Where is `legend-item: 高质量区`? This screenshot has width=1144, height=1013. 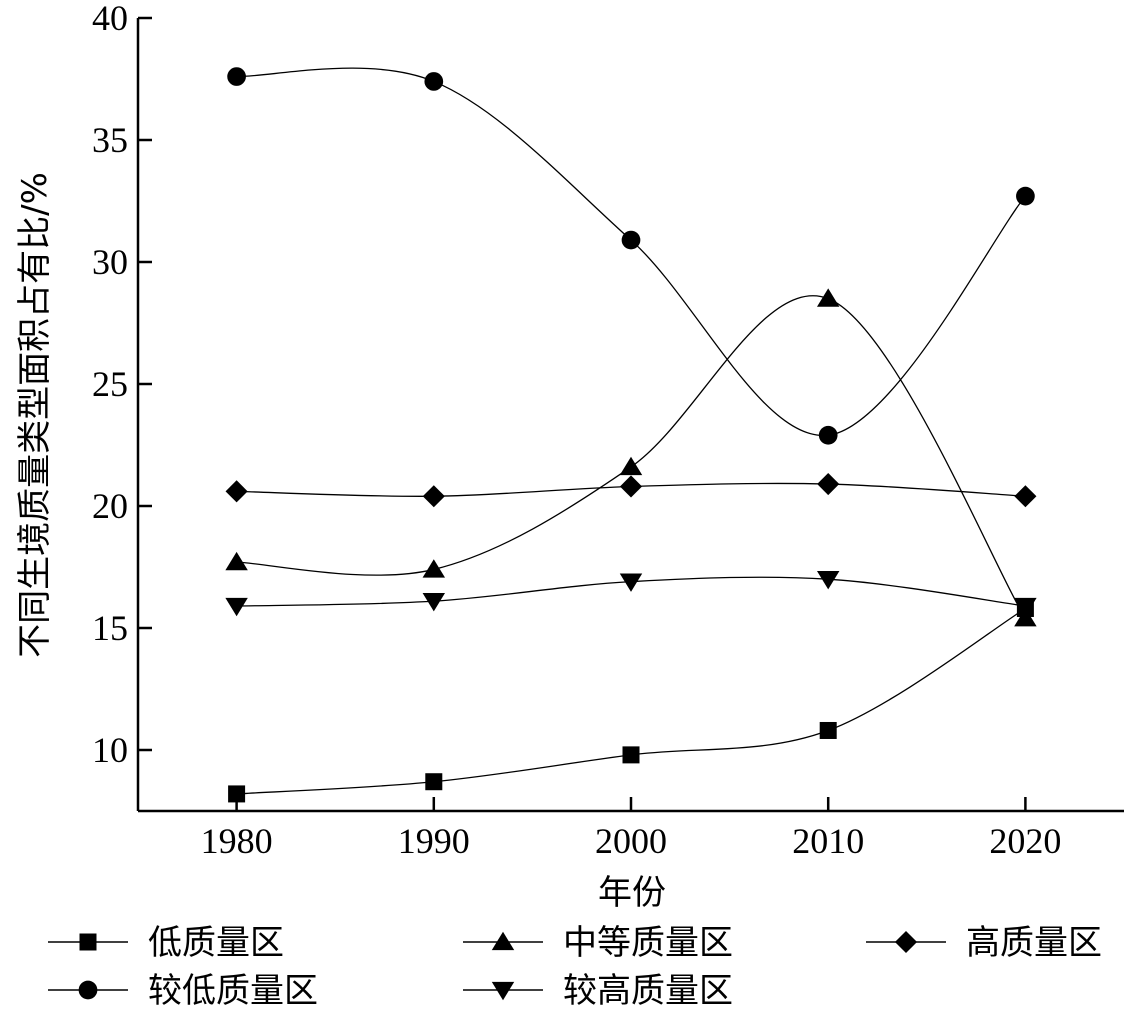 legend-item: 高质量区 is located at coordinates (984, 943).